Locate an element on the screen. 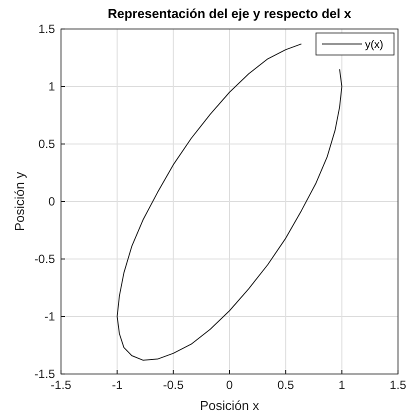 The width and height of the screenshot is (410, 416). y-tick-label: 0 is located at coordinates (52, 201).